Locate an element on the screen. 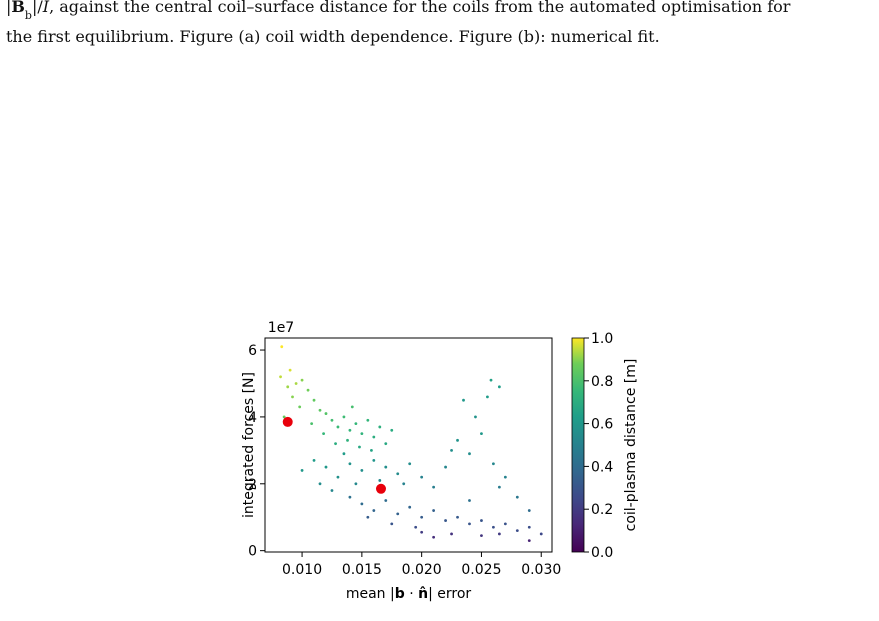 The height and width of the screenshot is (621, 879). colorbar-tick-label: 1.0 is located at coordinates (602, 339).